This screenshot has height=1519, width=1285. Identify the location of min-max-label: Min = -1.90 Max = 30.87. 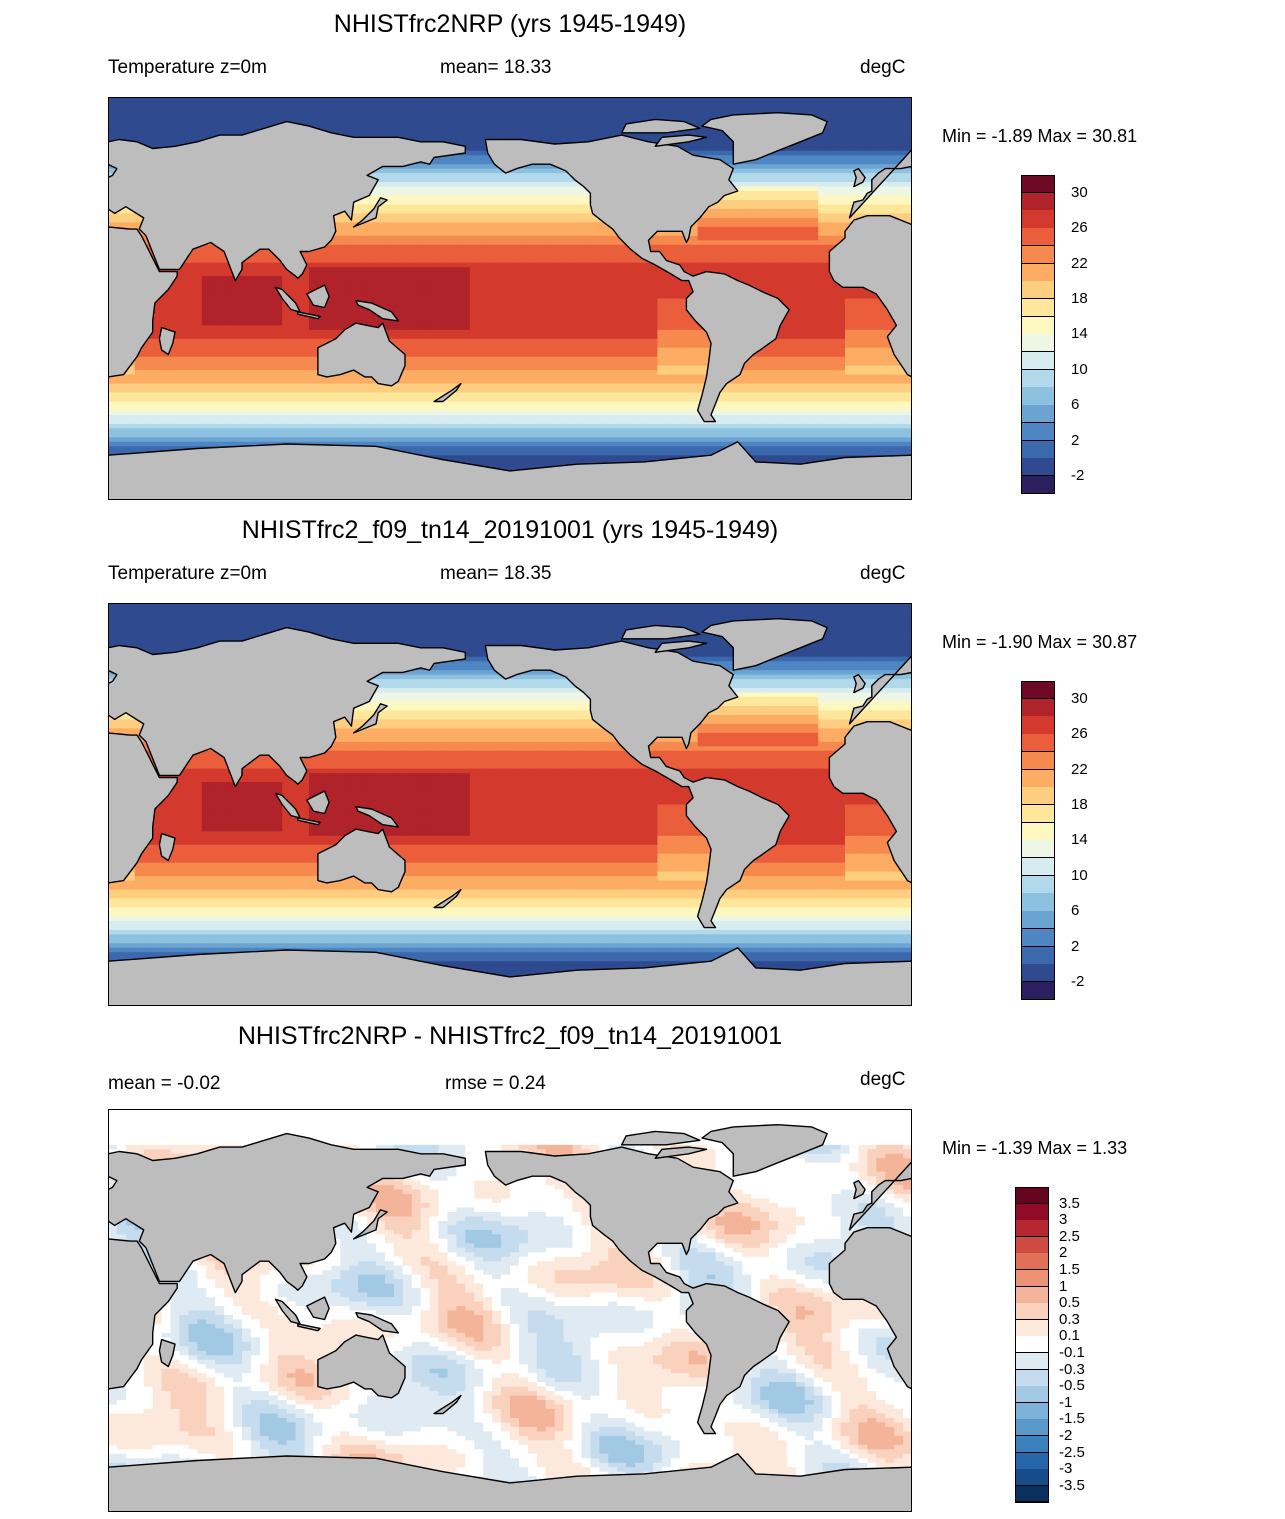
(1040, 642).